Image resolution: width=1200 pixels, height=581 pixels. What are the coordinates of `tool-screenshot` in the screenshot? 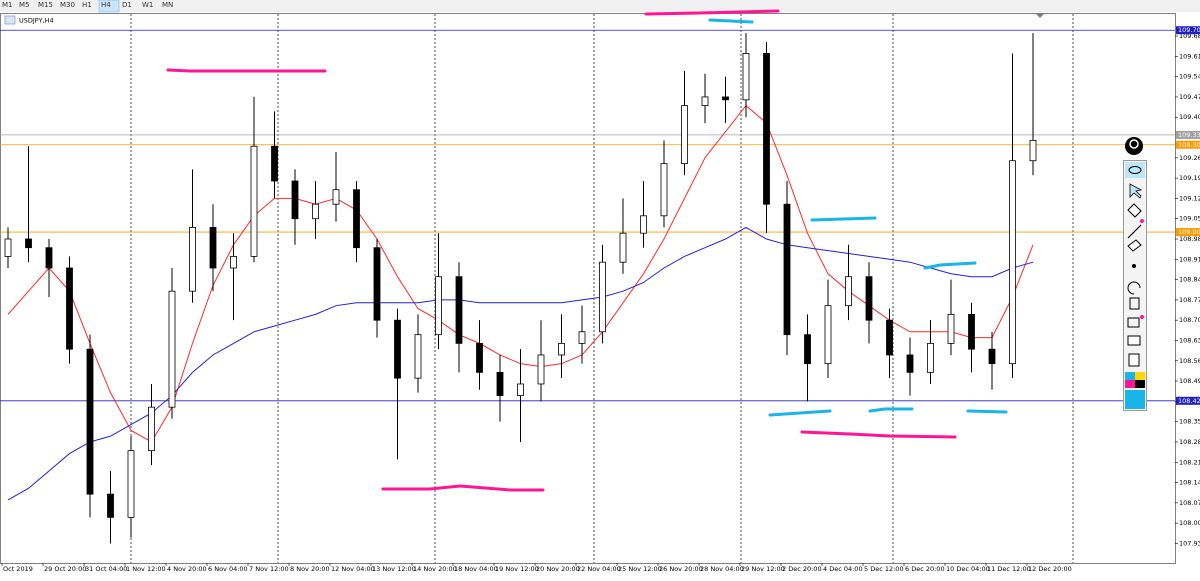 It's located at (1134, 340).